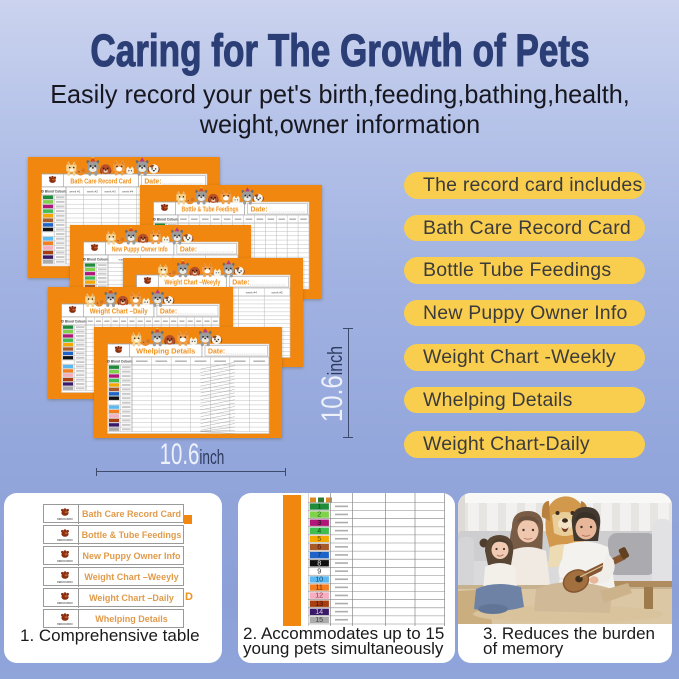 Image resolution: width=679 pixels, height=679 pixels. Describe the element at coordinates (319, 562) in the screenshot. I see `svg-text: 8` at that location.